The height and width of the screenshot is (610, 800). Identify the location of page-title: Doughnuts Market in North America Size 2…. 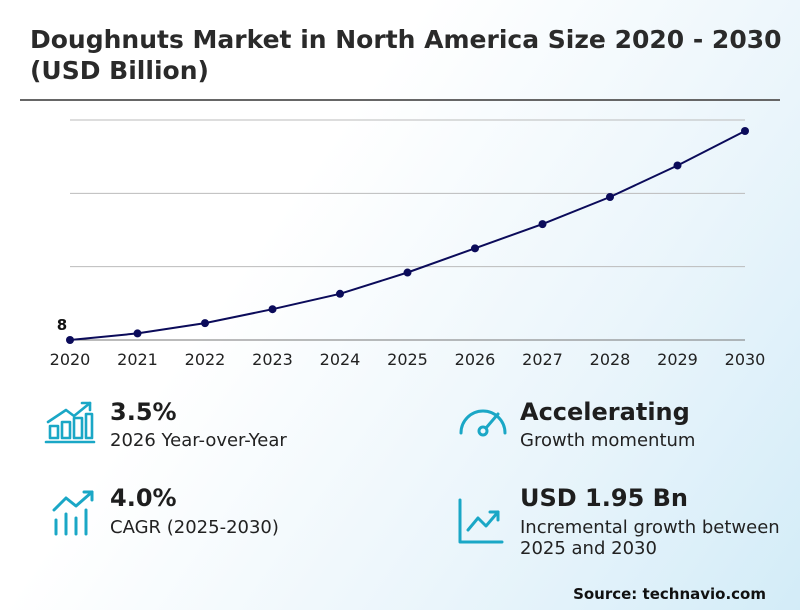
(406, 55).